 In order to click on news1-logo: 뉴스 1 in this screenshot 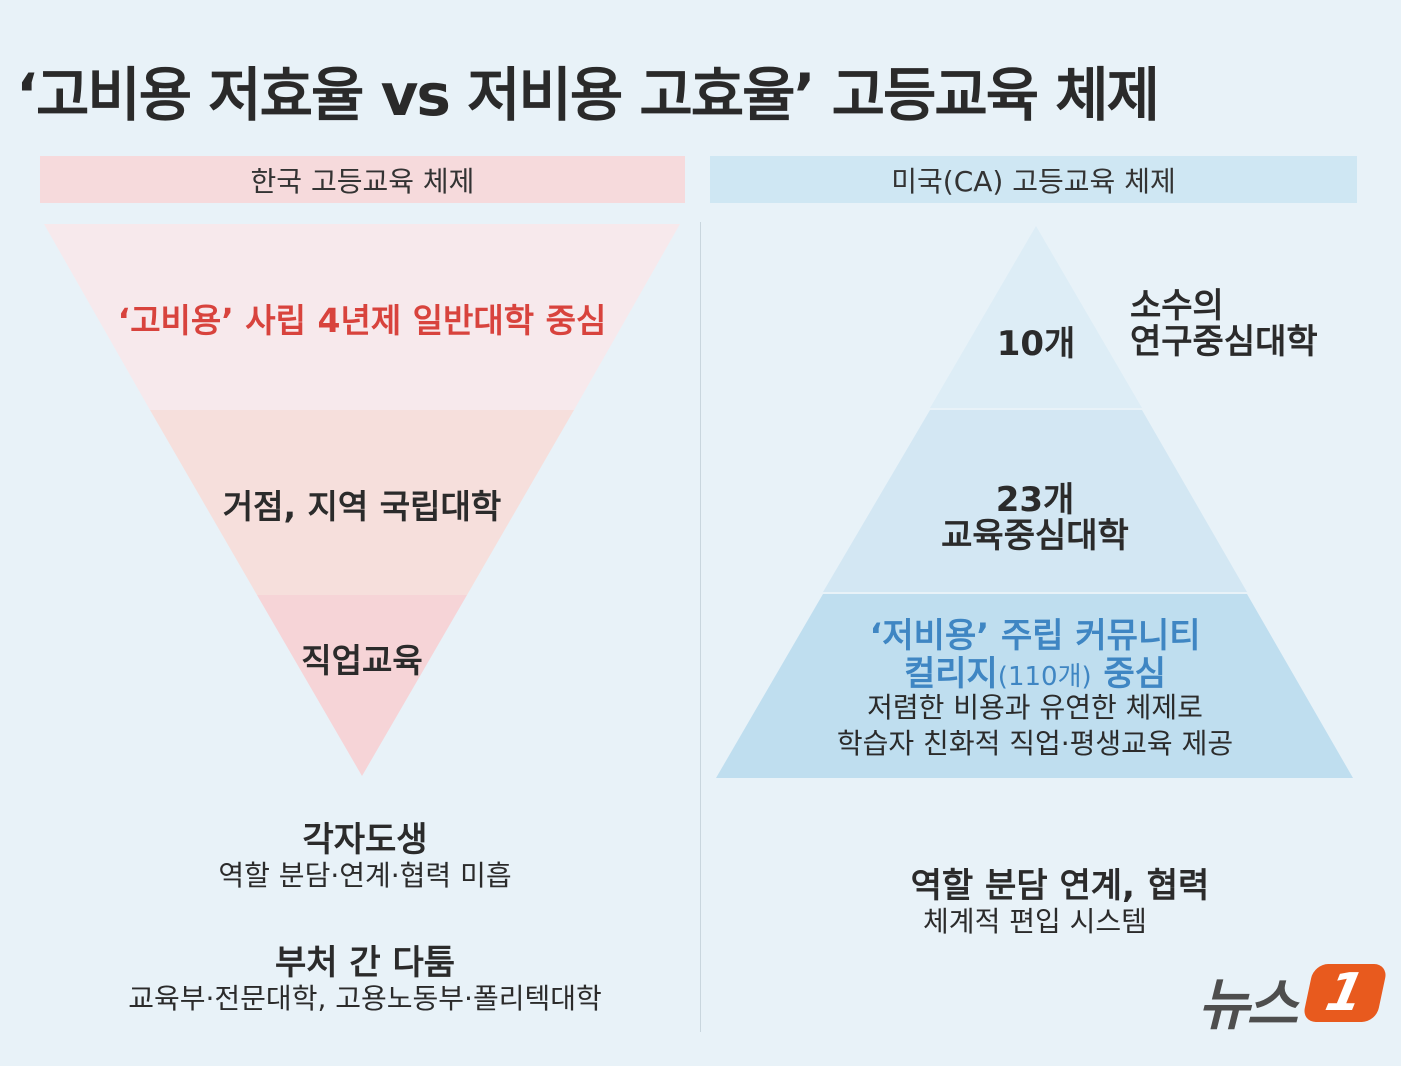, I will do `click(1293, 998)`.